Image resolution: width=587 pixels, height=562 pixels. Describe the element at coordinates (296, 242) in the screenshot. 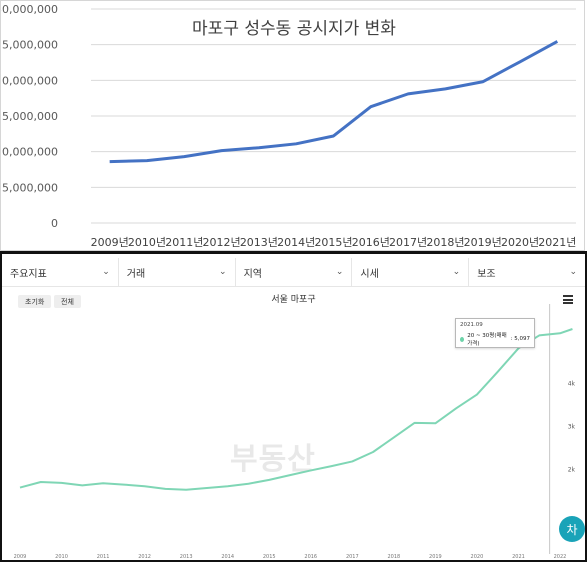

I see `x-tick-label: 2014년` at that location.